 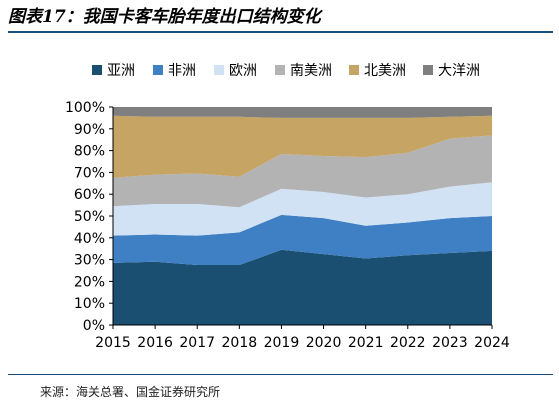 I want to click on x-tick-label: 2018, so click(x=240, y=343).